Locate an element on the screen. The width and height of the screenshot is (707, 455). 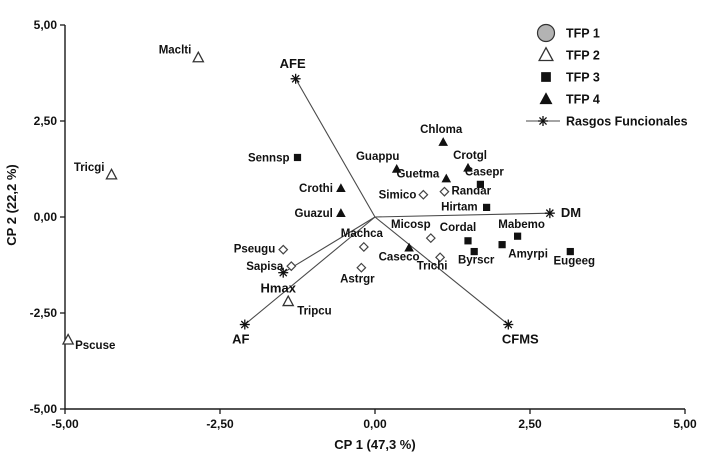
data-point-Sapisa is located at coordinates (291, 266).